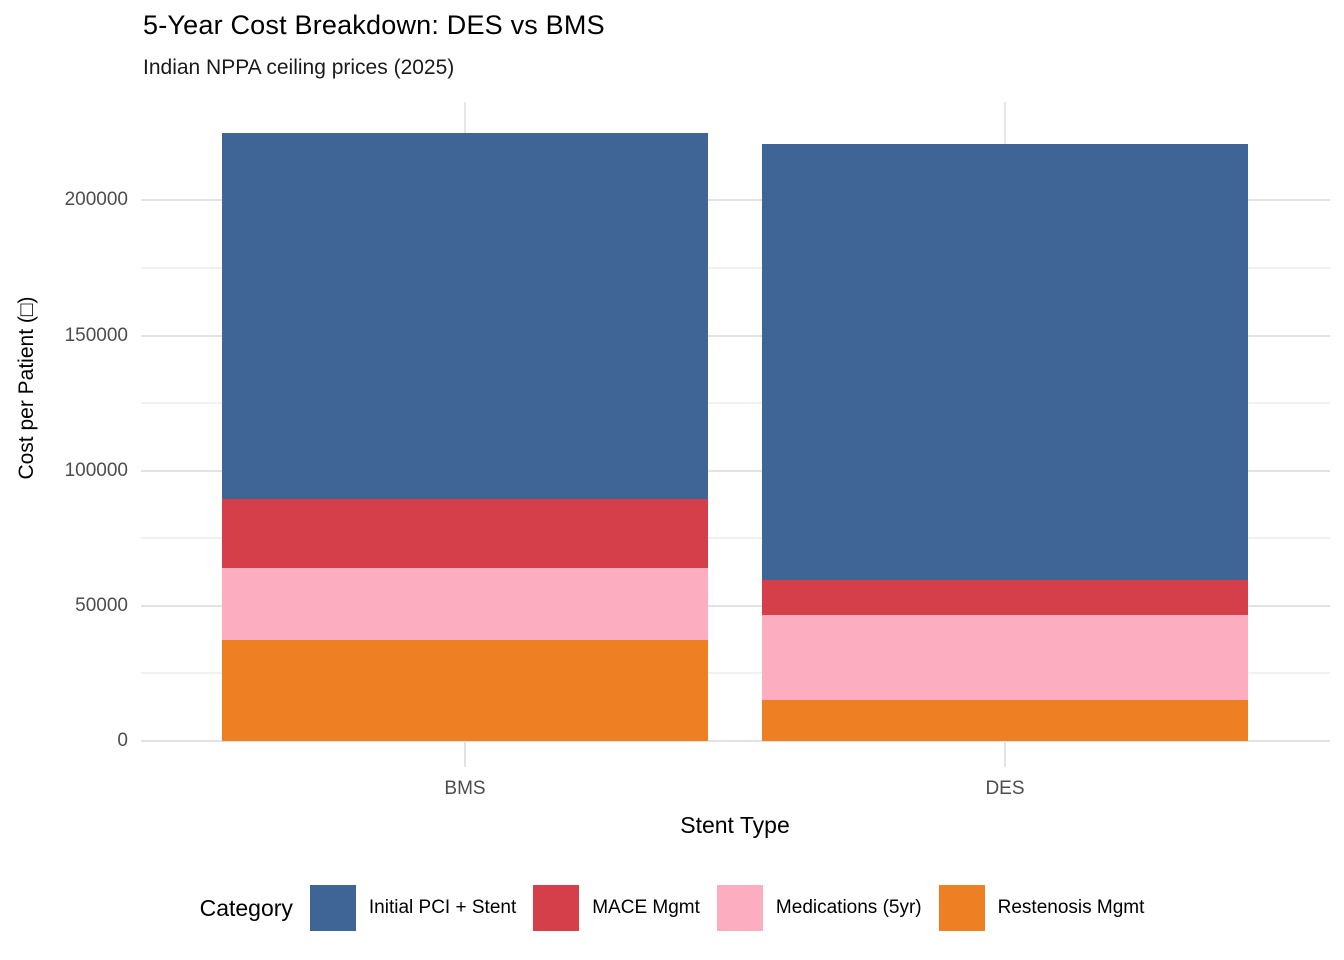 This screenshot has height=960, width=1344. I want to click on legend-label: Restenosis Mgmt, so click(1071, 907).